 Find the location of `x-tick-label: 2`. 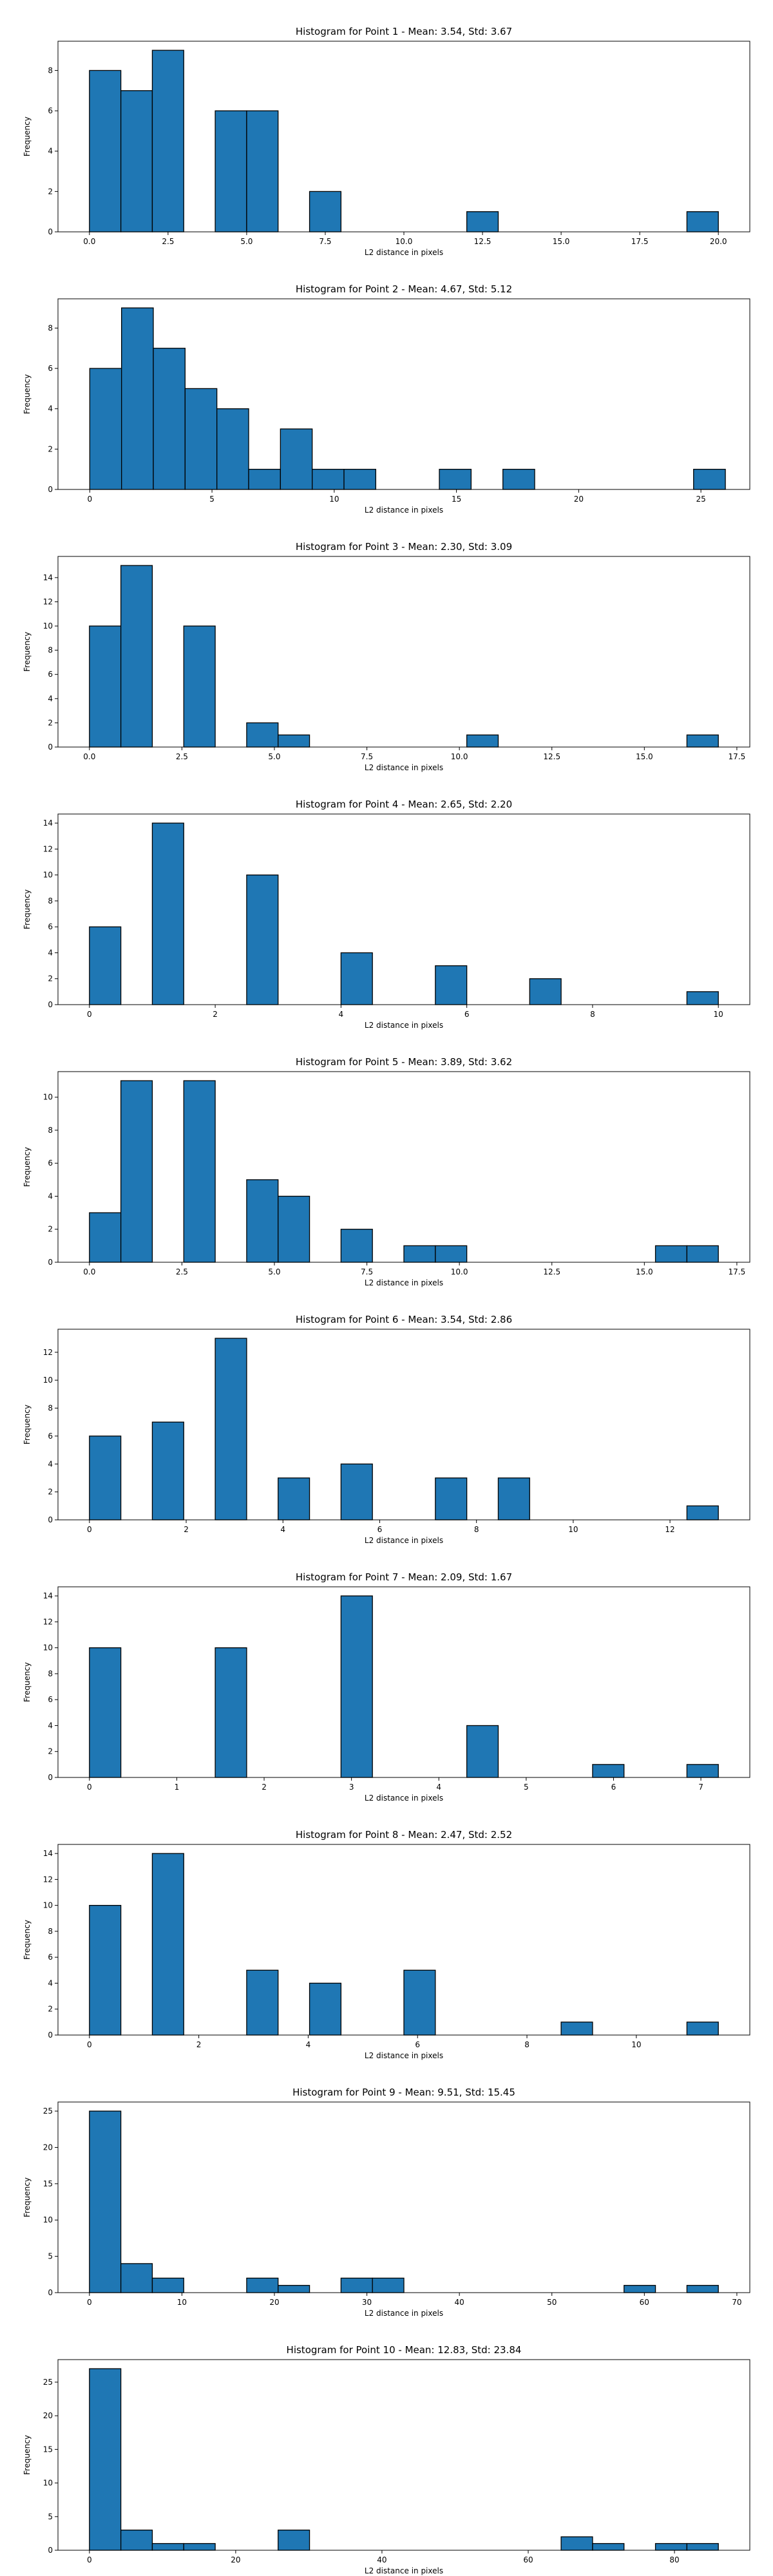

x-tick-label: 2 is located at coordinates (199, 2045).